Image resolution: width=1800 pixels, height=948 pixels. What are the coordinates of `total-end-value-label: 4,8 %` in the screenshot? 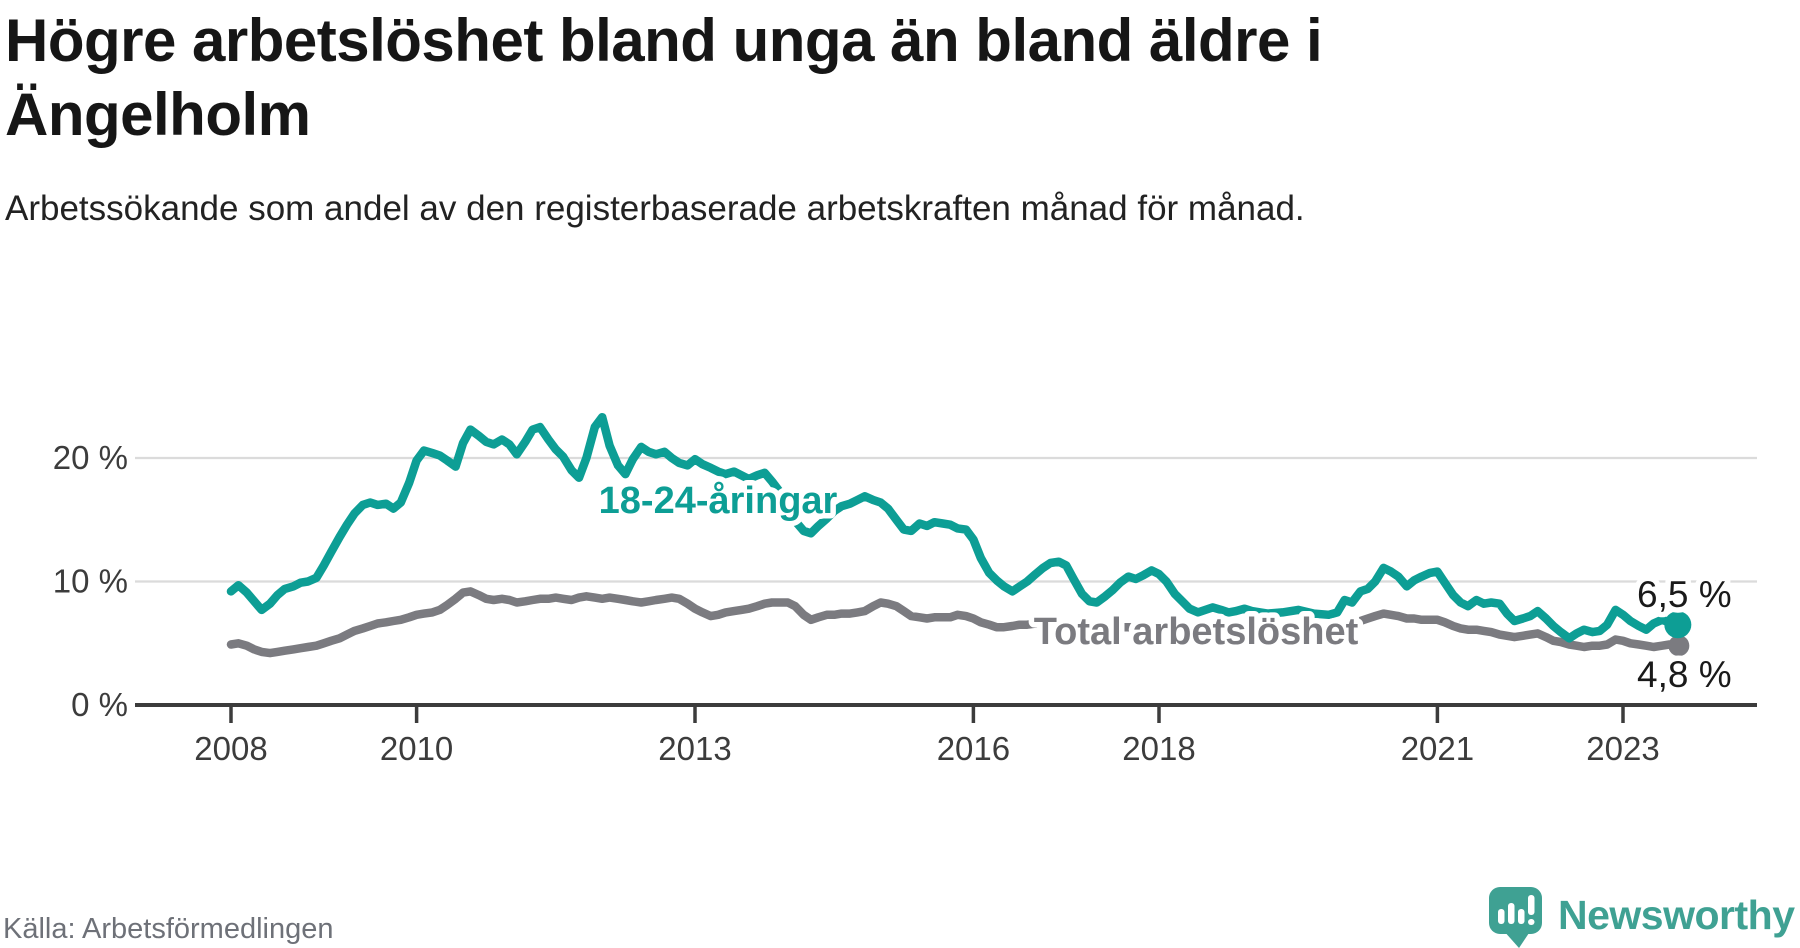 It's located at (1684, 674).